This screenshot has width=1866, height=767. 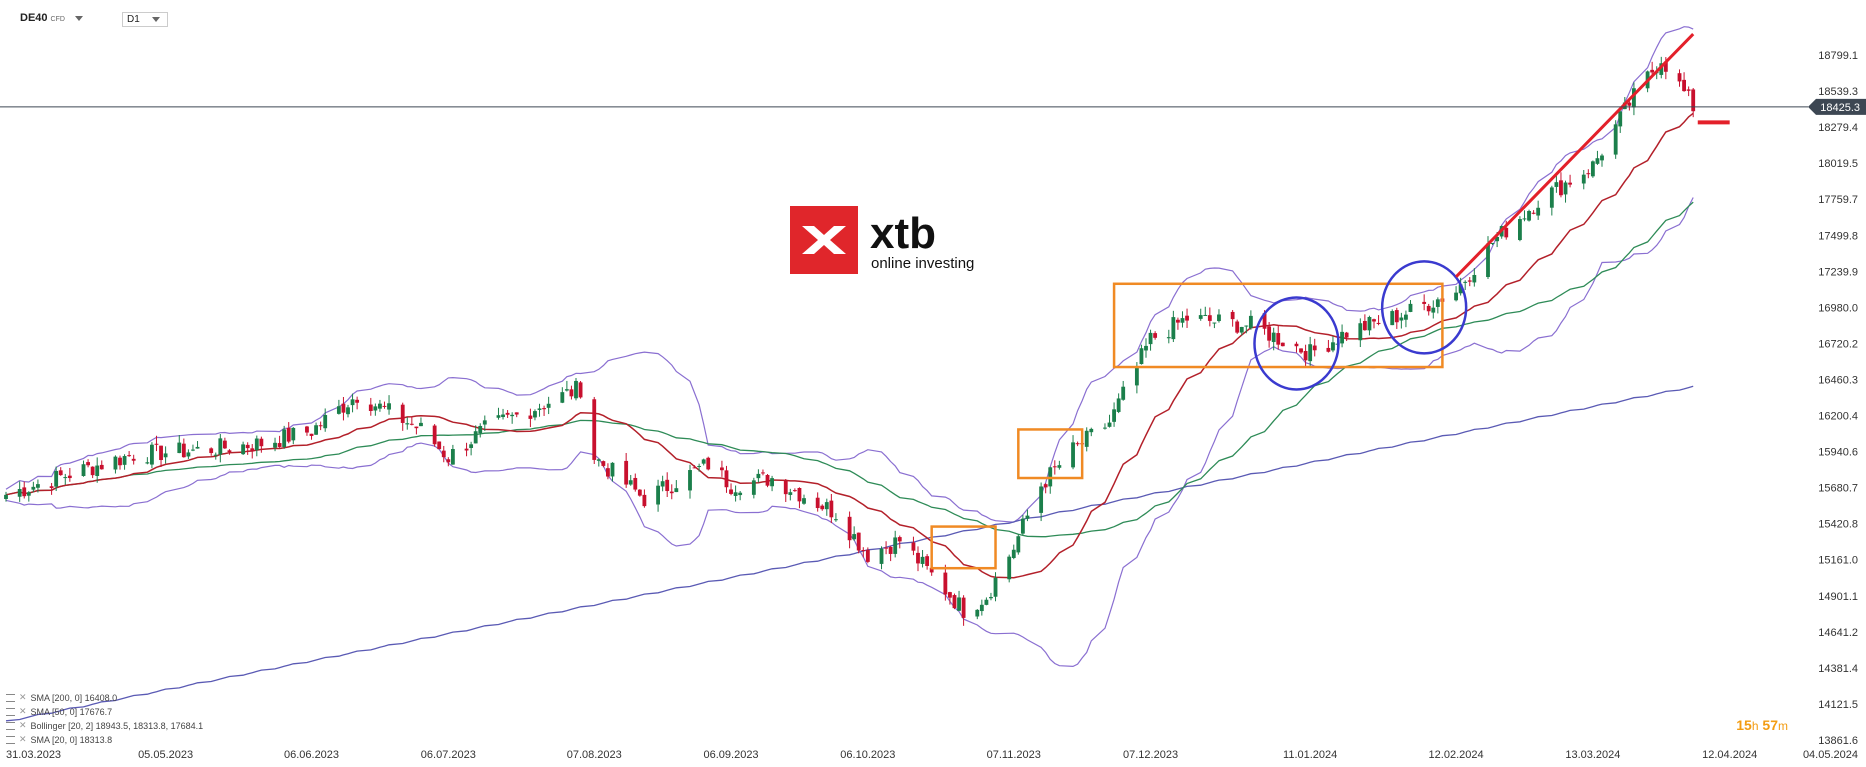 What do you see at coordinates (594, 755) in the screenshot?
I see `x-tick-label: 07.08.2023` at bounding box center [594, 755].